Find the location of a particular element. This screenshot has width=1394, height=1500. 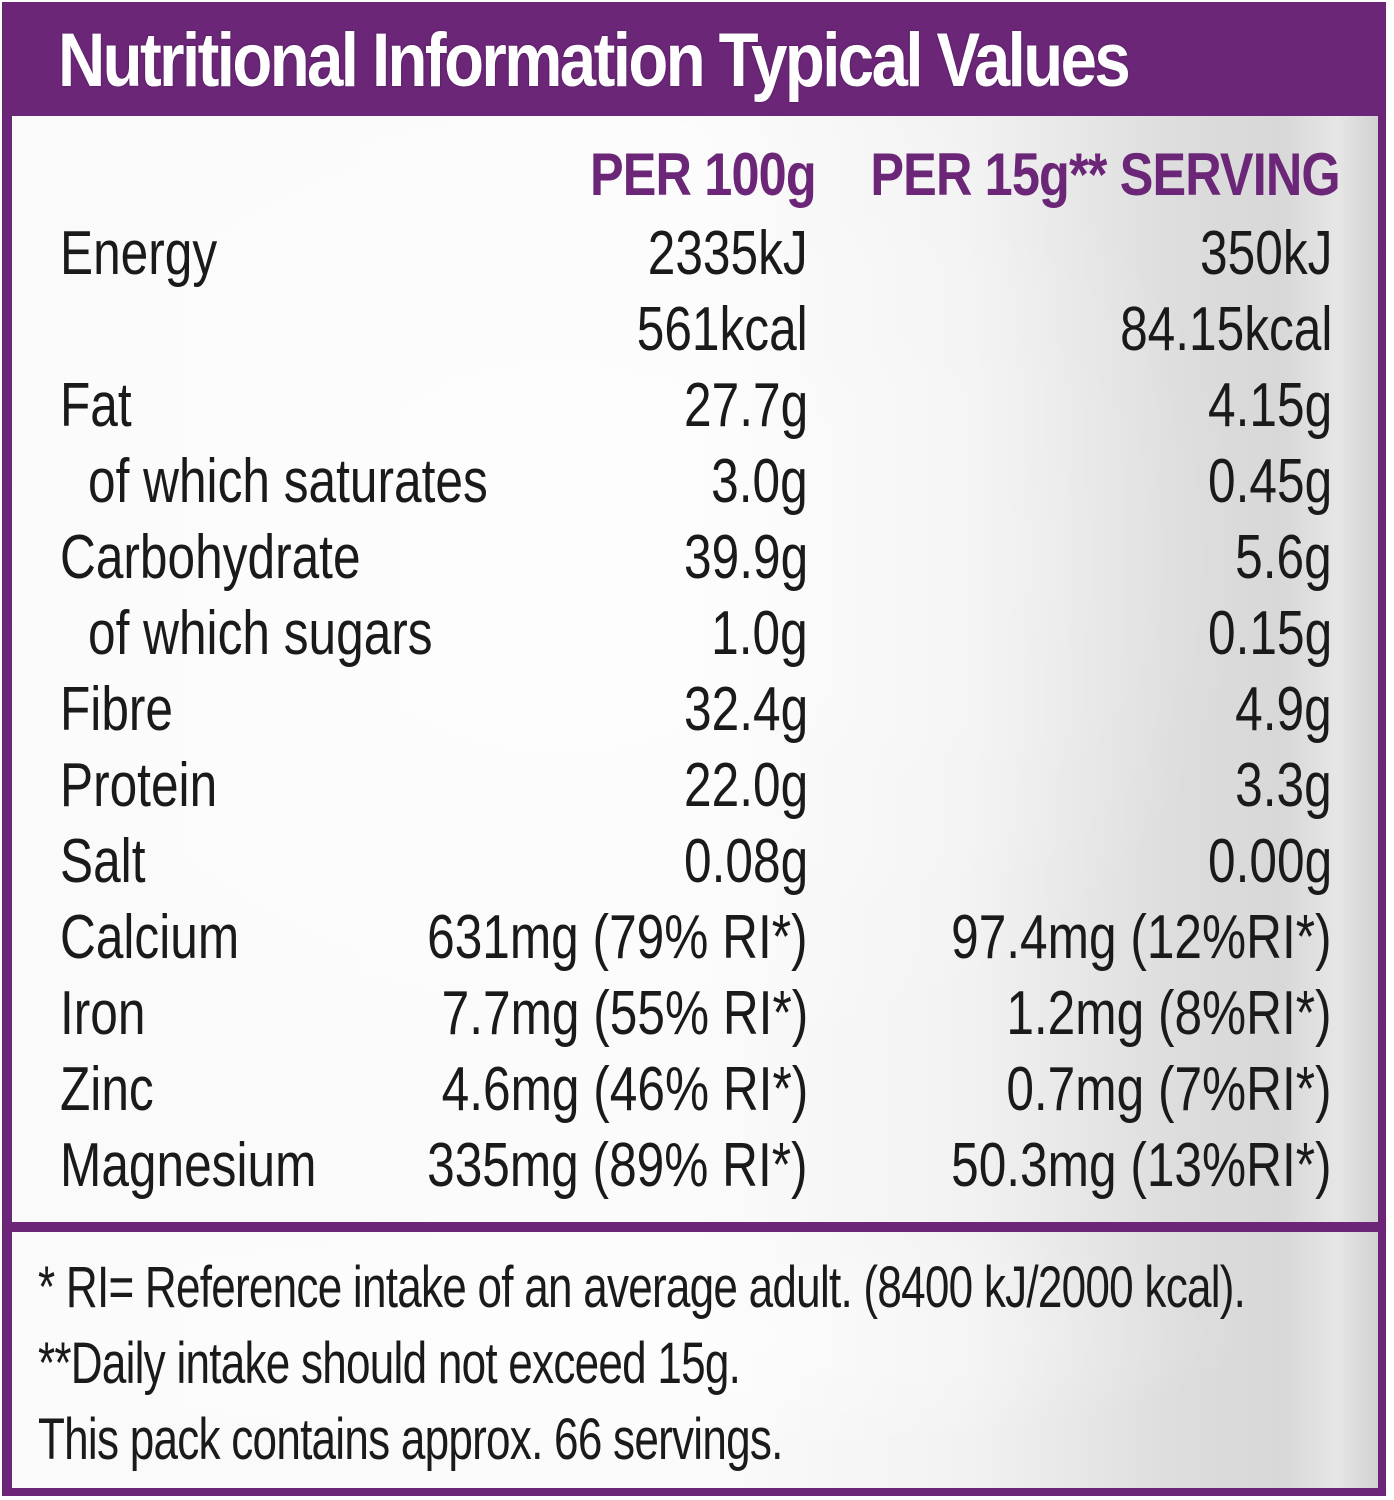

value-per-serving: 5.6g is located at coordinates (1283, 557).